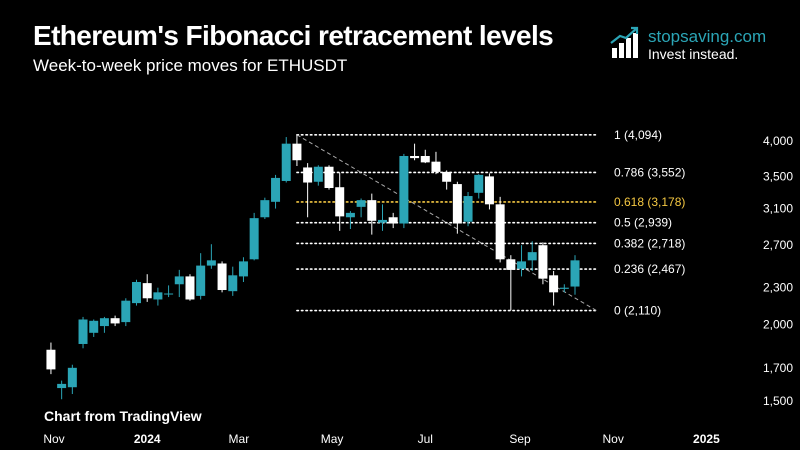  Describe the element at coordinates (643, 223) in the screenshot. I see `fib-level-label: 0.5 (2,939)` at that location.